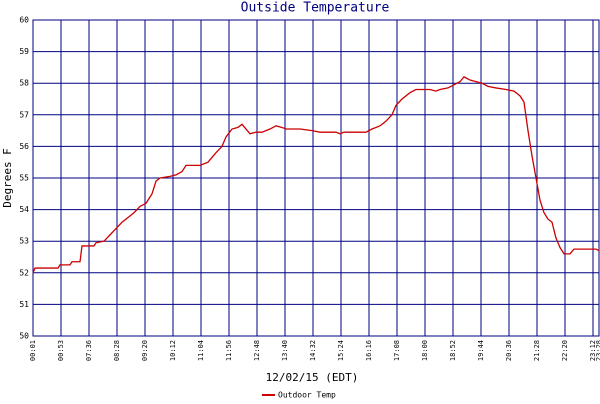  I want to click on y-tick-label: 56, so click(24, 146).